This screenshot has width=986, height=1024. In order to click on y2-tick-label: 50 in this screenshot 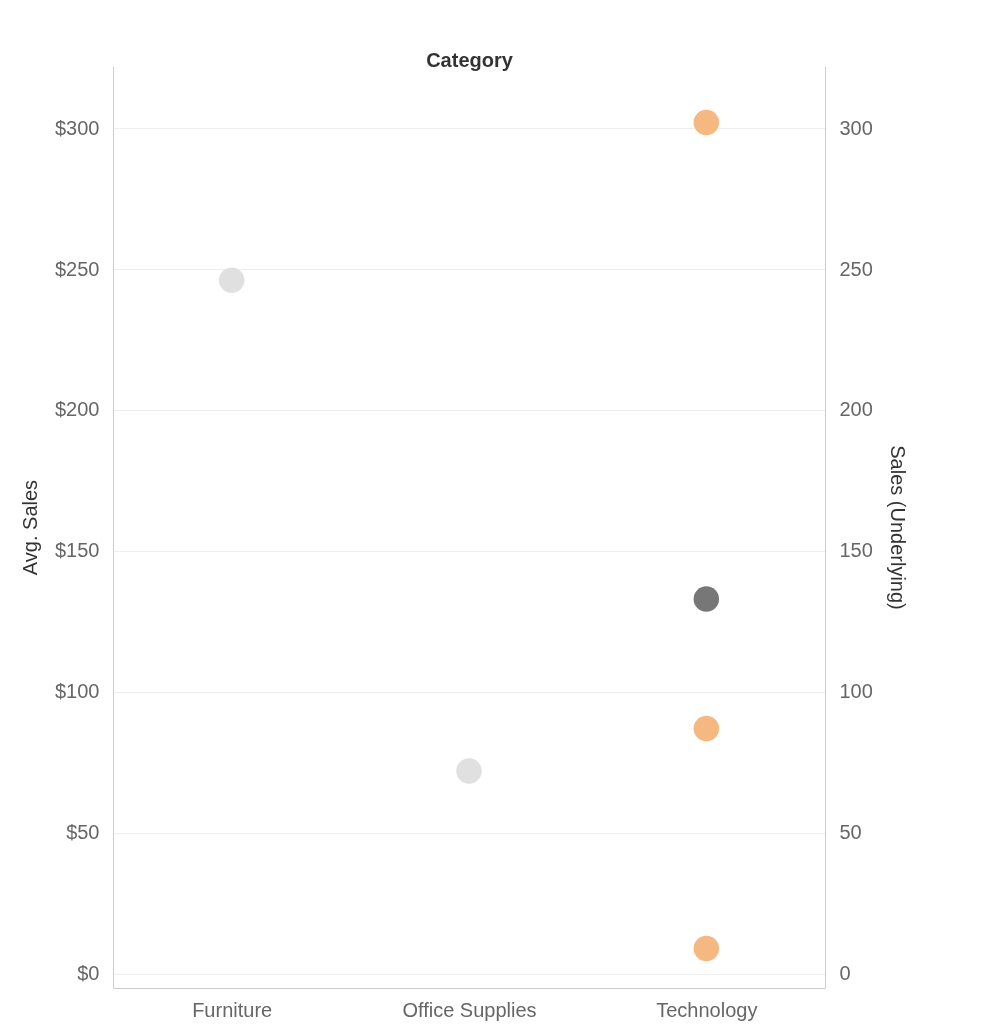, I will do `click(850, 832)`.